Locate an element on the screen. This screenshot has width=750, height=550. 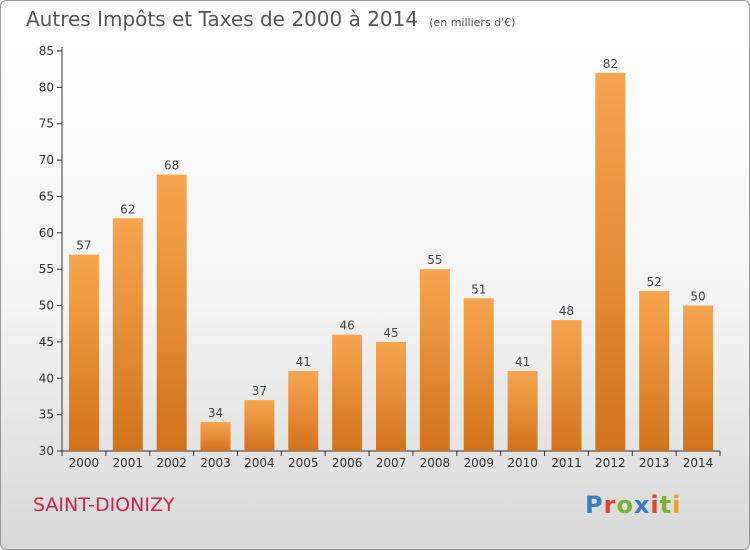
data-label: 50 is located at coordinates (697, 297).